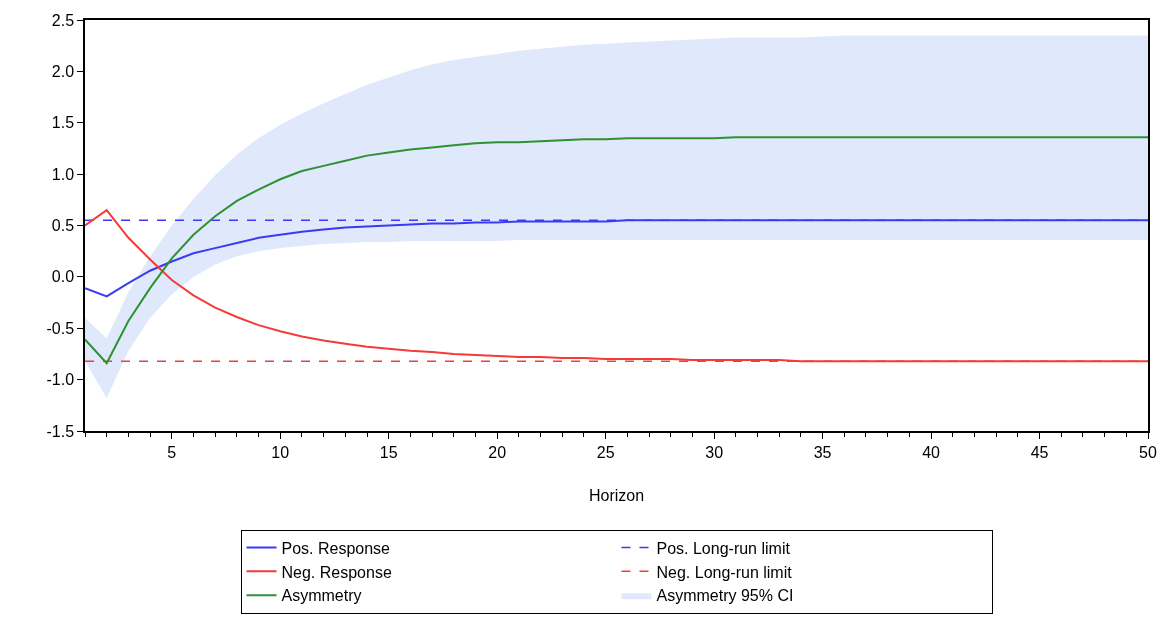 The image size is (1170, 626). I want to click on x-tick-label: 20, so click(497, 452).